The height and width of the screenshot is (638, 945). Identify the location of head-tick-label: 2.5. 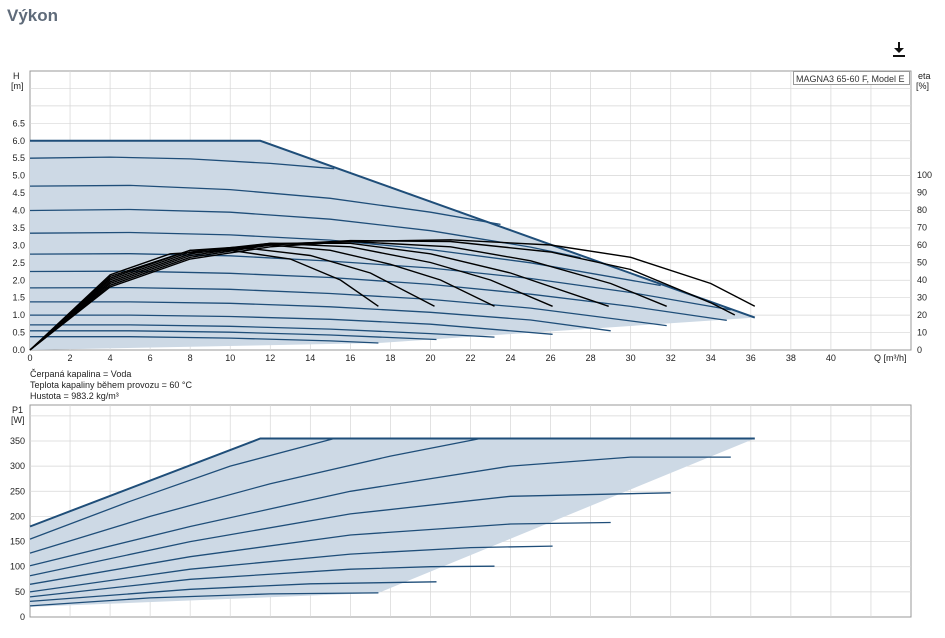
(18, 263).